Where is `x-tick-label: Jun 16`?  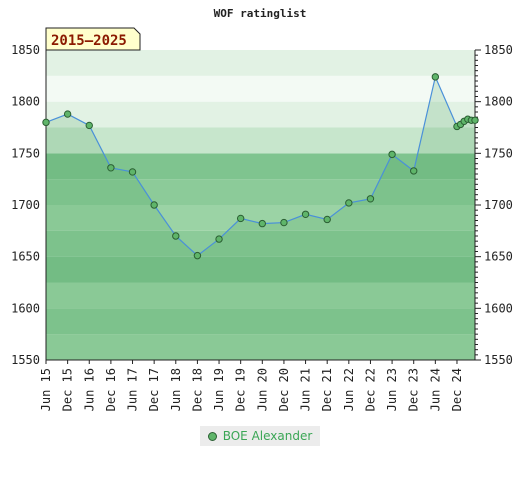 x-tick-label: Jun 16 is located at coordinates (89, 389).